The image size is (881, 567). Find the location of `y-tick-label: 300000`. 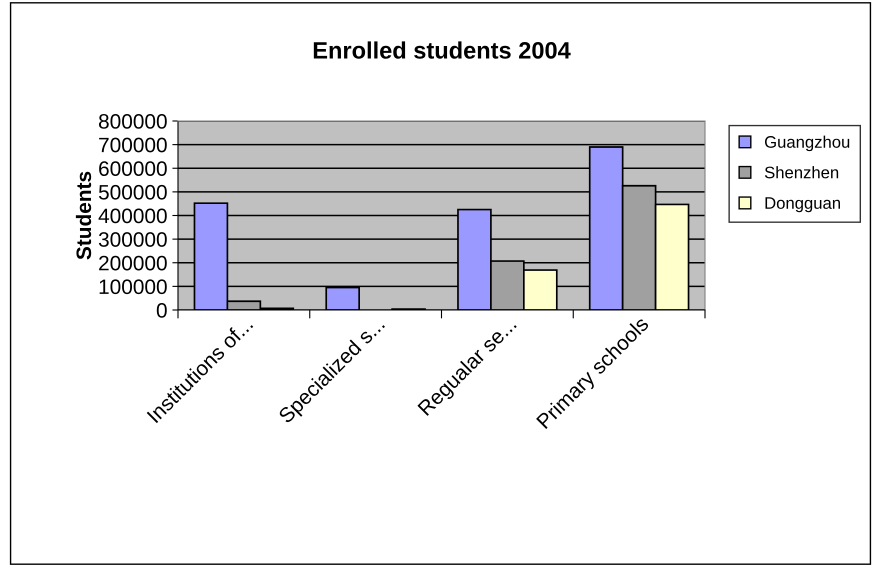

y-tick-label: 300000 is located at coordinates (132, 239).